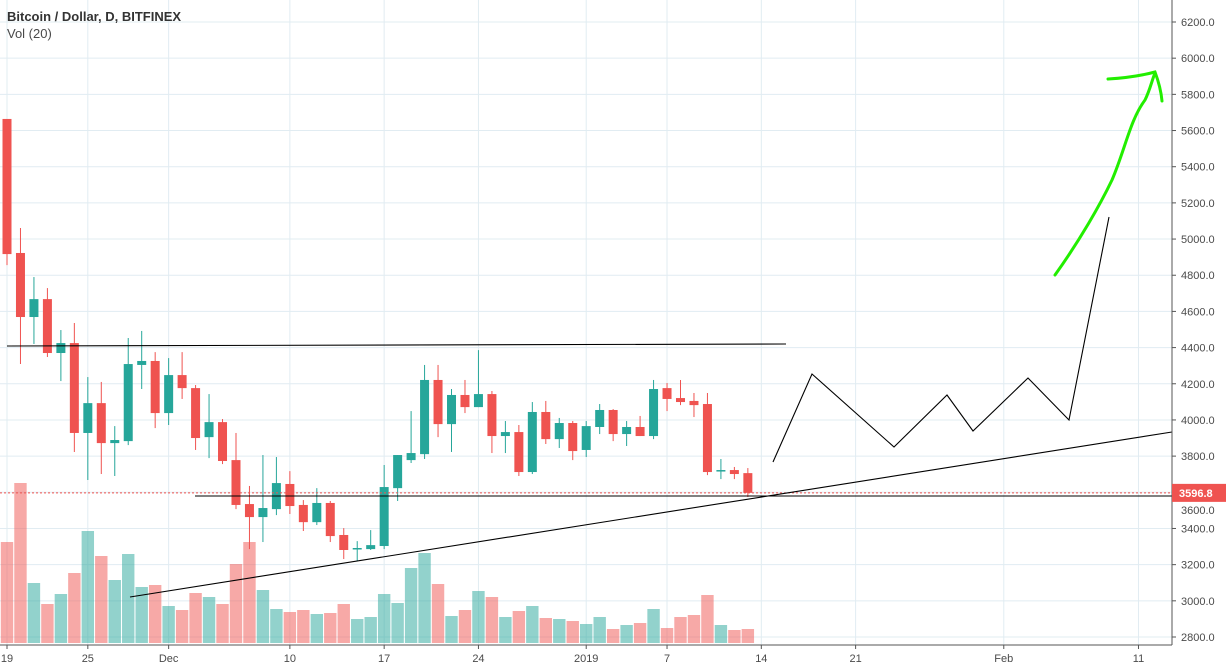 The image size is (1226, 669). I want to click on x-tick-label: 7, so click(667, 659).